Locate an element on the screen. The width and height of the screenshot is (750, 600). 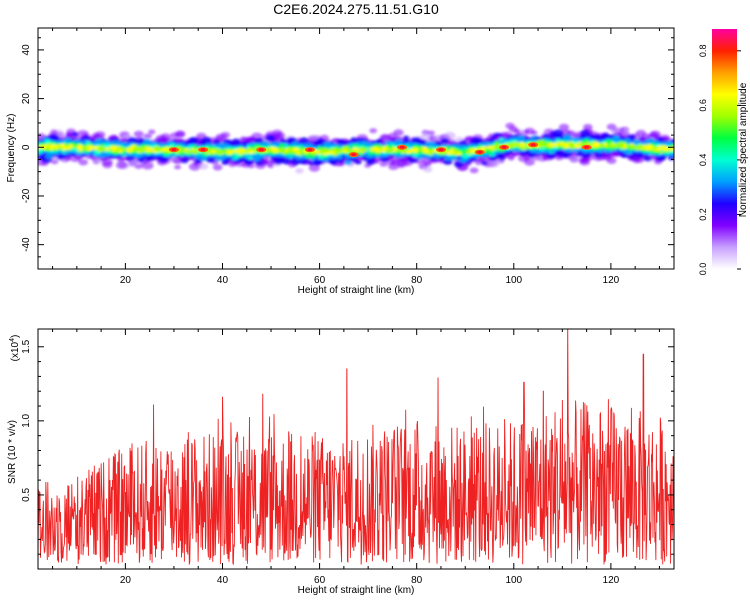
spectrogram-marks is located at coordinates (356, 148).